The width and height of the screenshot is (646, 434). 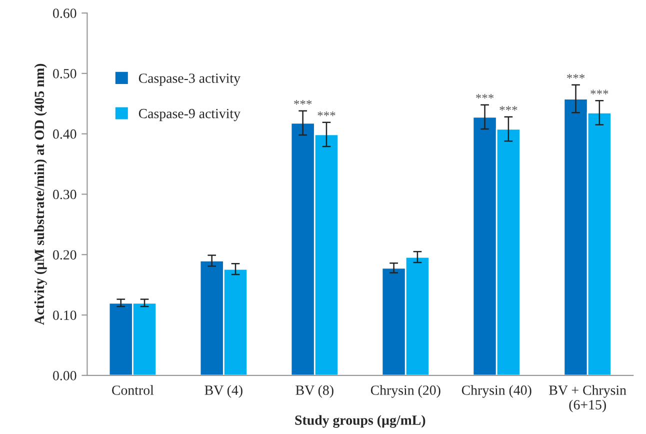 What do you see at coordinates (315, 391) in the screenshot?
I see `x-tick-label: BV (8)` at bounding box center [315, 391].